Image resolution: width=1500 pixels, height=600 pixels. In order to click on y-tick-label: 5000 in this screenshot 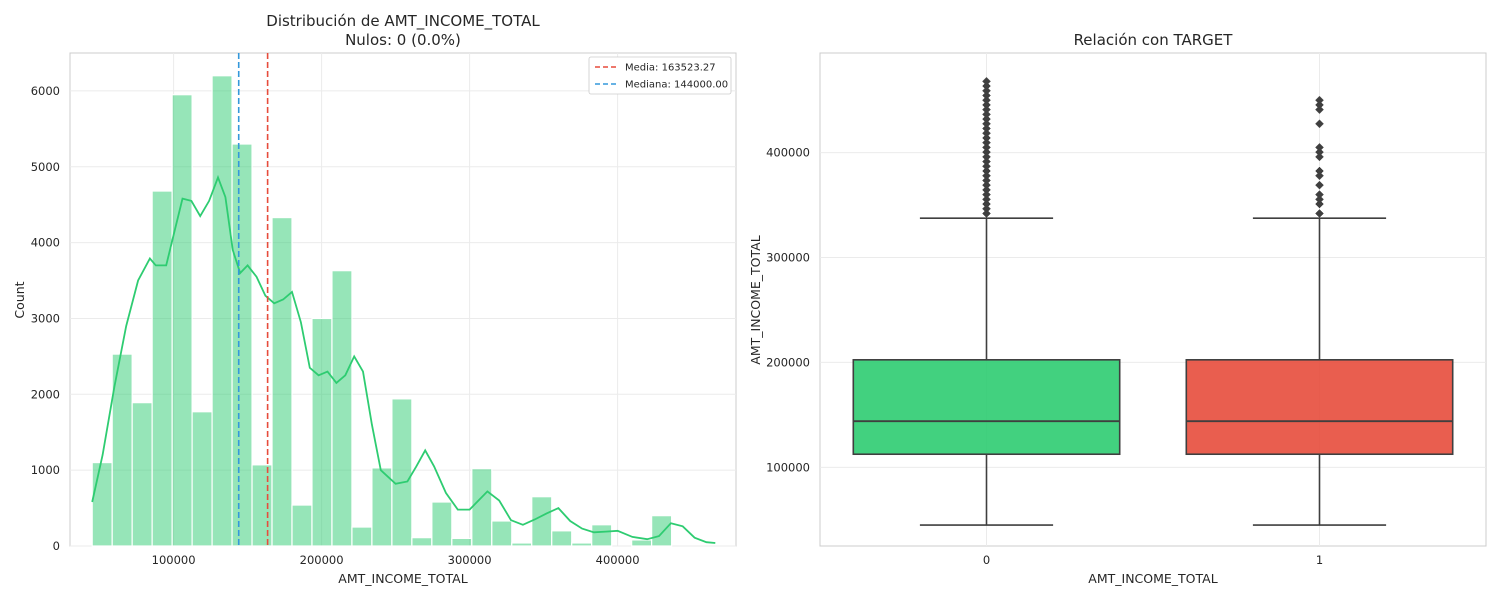, I will do `click(45, 167)`.